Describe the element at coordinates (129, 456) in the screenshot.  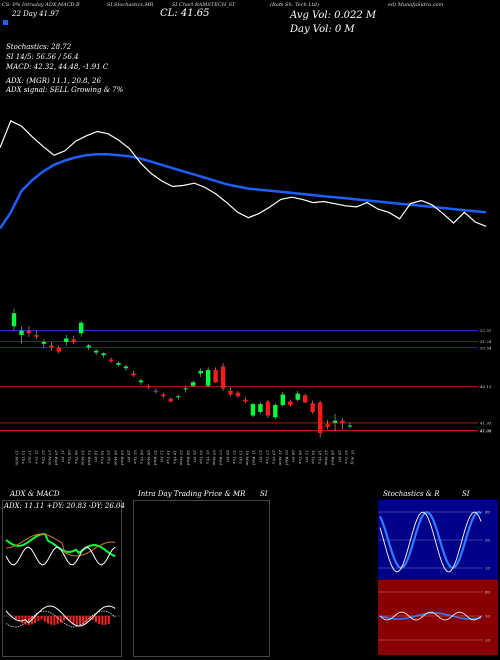
I see `date-tick-label: 28 Fri` at that location.